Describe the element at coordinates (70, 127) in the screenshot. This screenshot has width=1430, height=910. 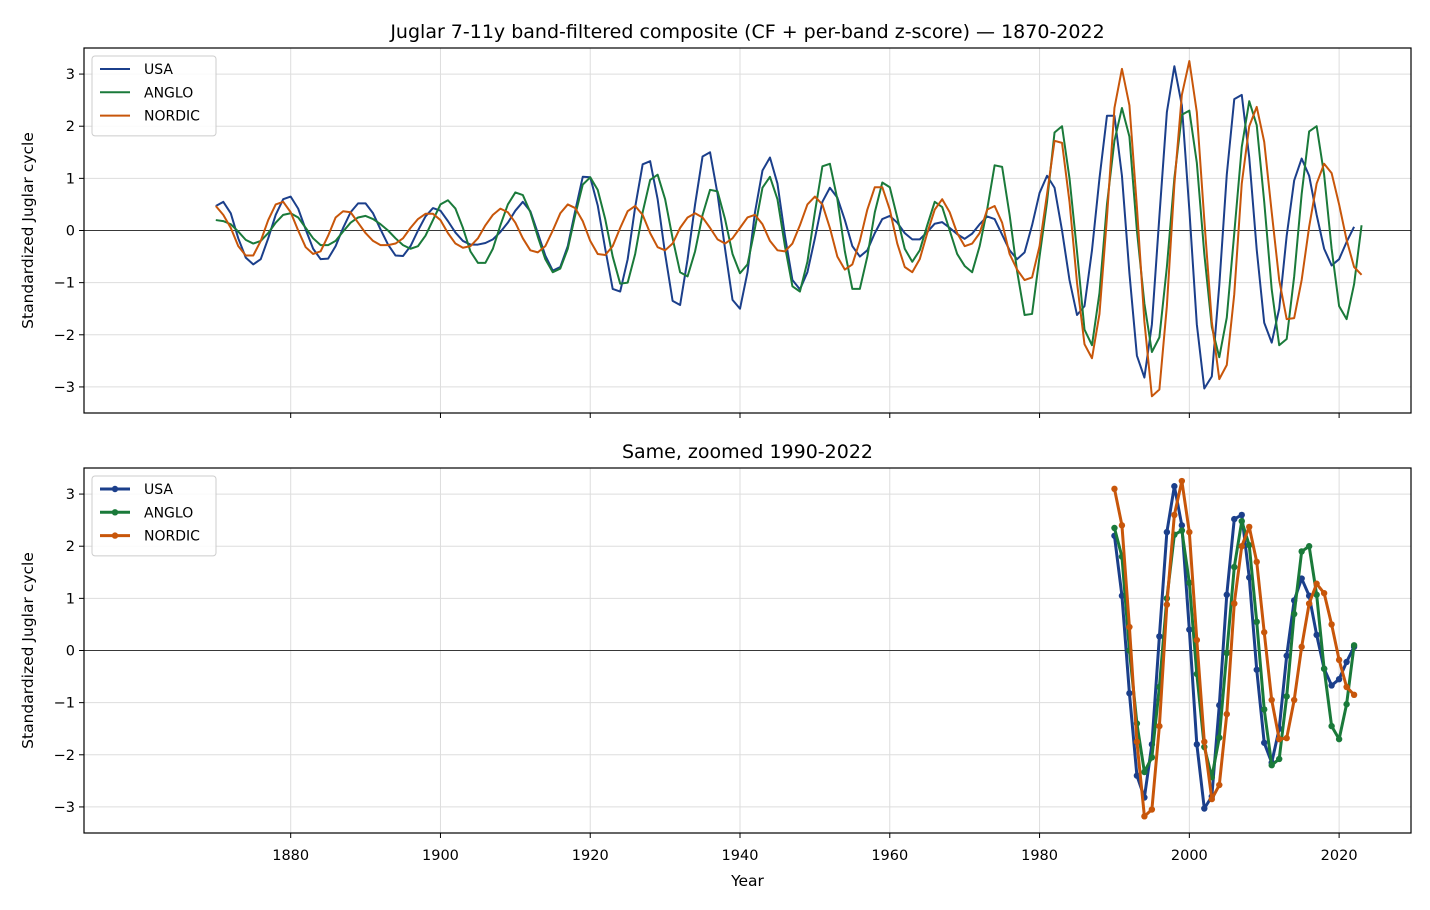
I see `y-tick-label: 2` at that location.